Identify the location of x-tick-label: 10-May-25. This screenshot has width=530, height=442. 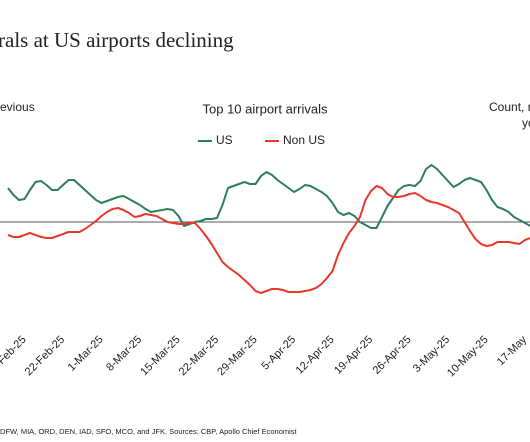
(468, 357).